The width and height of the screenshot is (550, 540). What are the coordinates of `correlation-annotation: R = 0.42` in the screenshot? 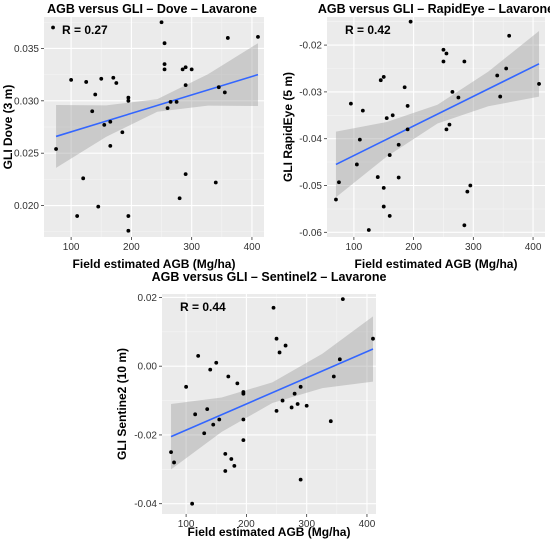 It's located at (368, 30).